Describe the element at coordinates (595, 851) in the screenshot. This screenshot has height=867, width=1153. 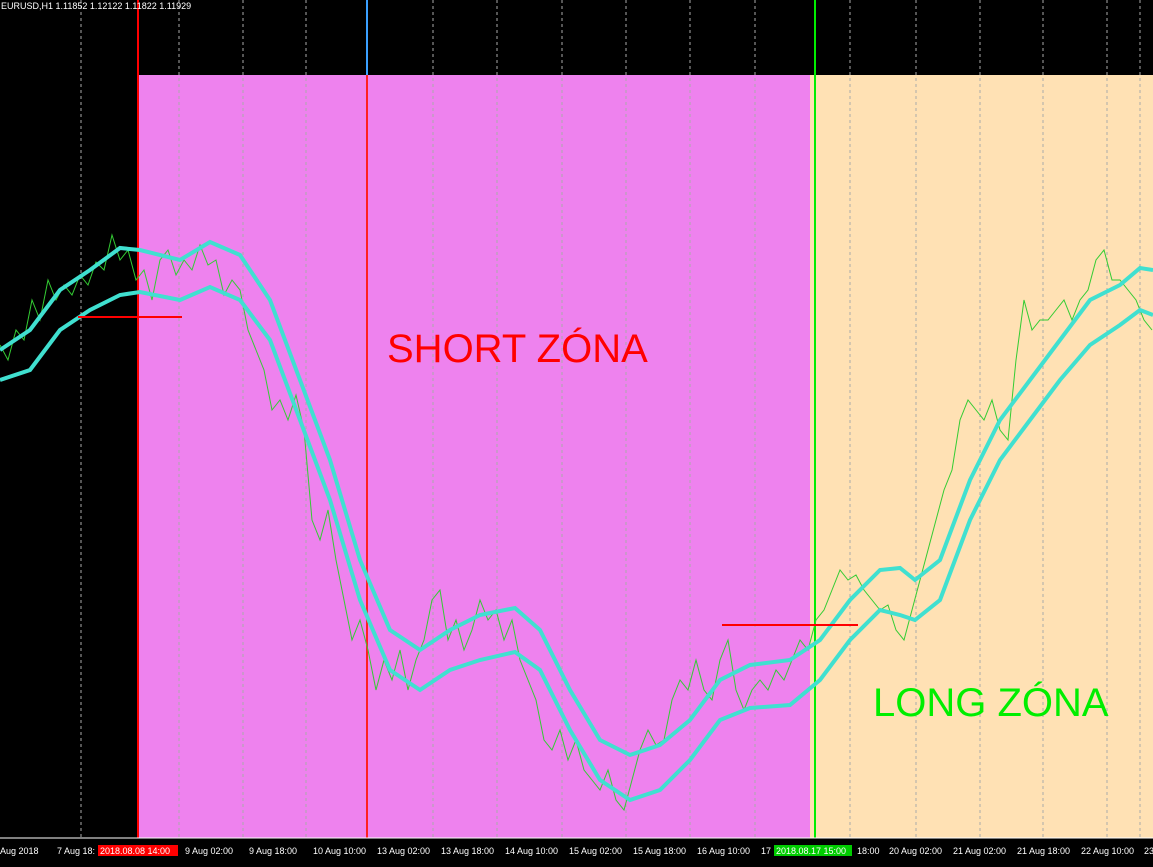
I see `time-label: 15 Aug 02:00` at that location.